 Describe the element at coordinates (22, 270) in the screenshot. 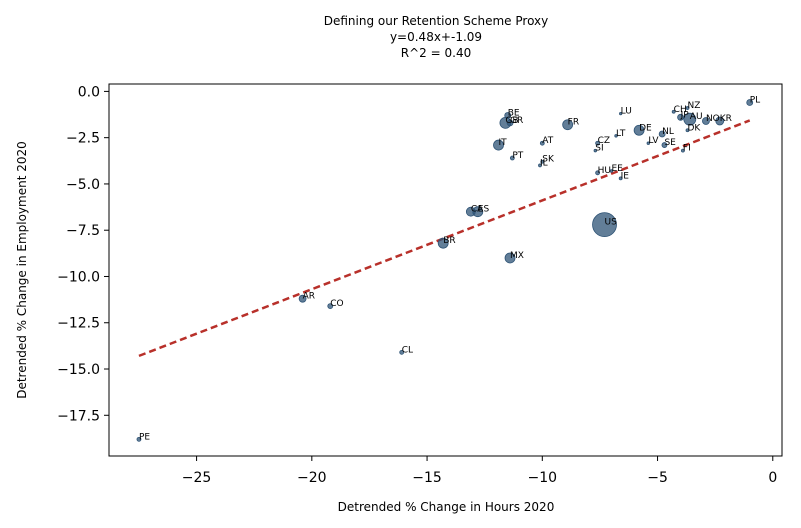

I see `y-axis-label: Detrended % Change in Employment 2020` at that location.